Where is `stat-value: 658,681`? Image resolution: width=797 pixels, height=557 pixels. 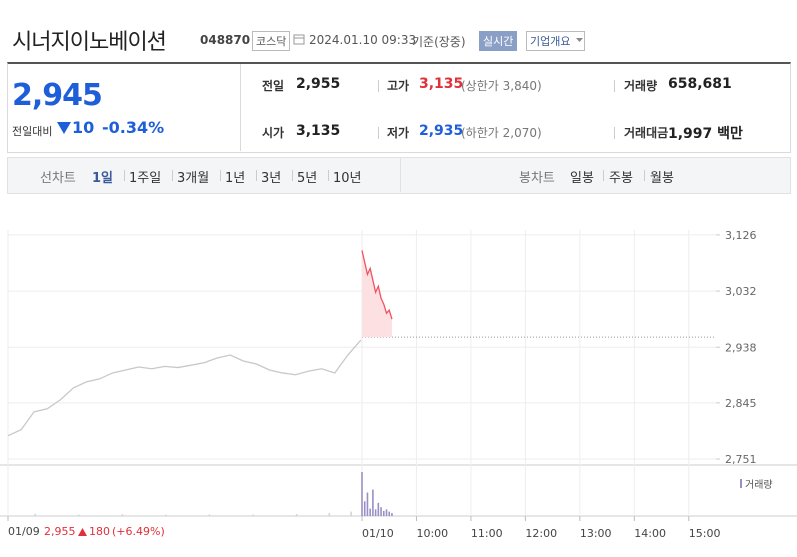
stat-value: 658,681 is located at coordinates (700, 84).